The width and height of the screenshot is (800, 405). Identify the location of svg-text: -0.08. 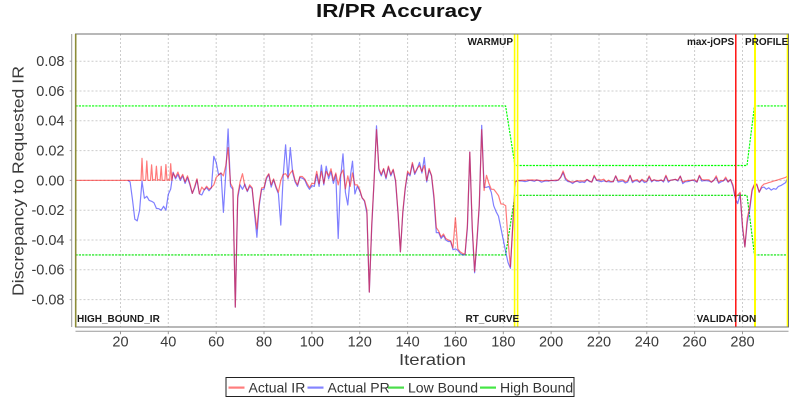
(47, 301).